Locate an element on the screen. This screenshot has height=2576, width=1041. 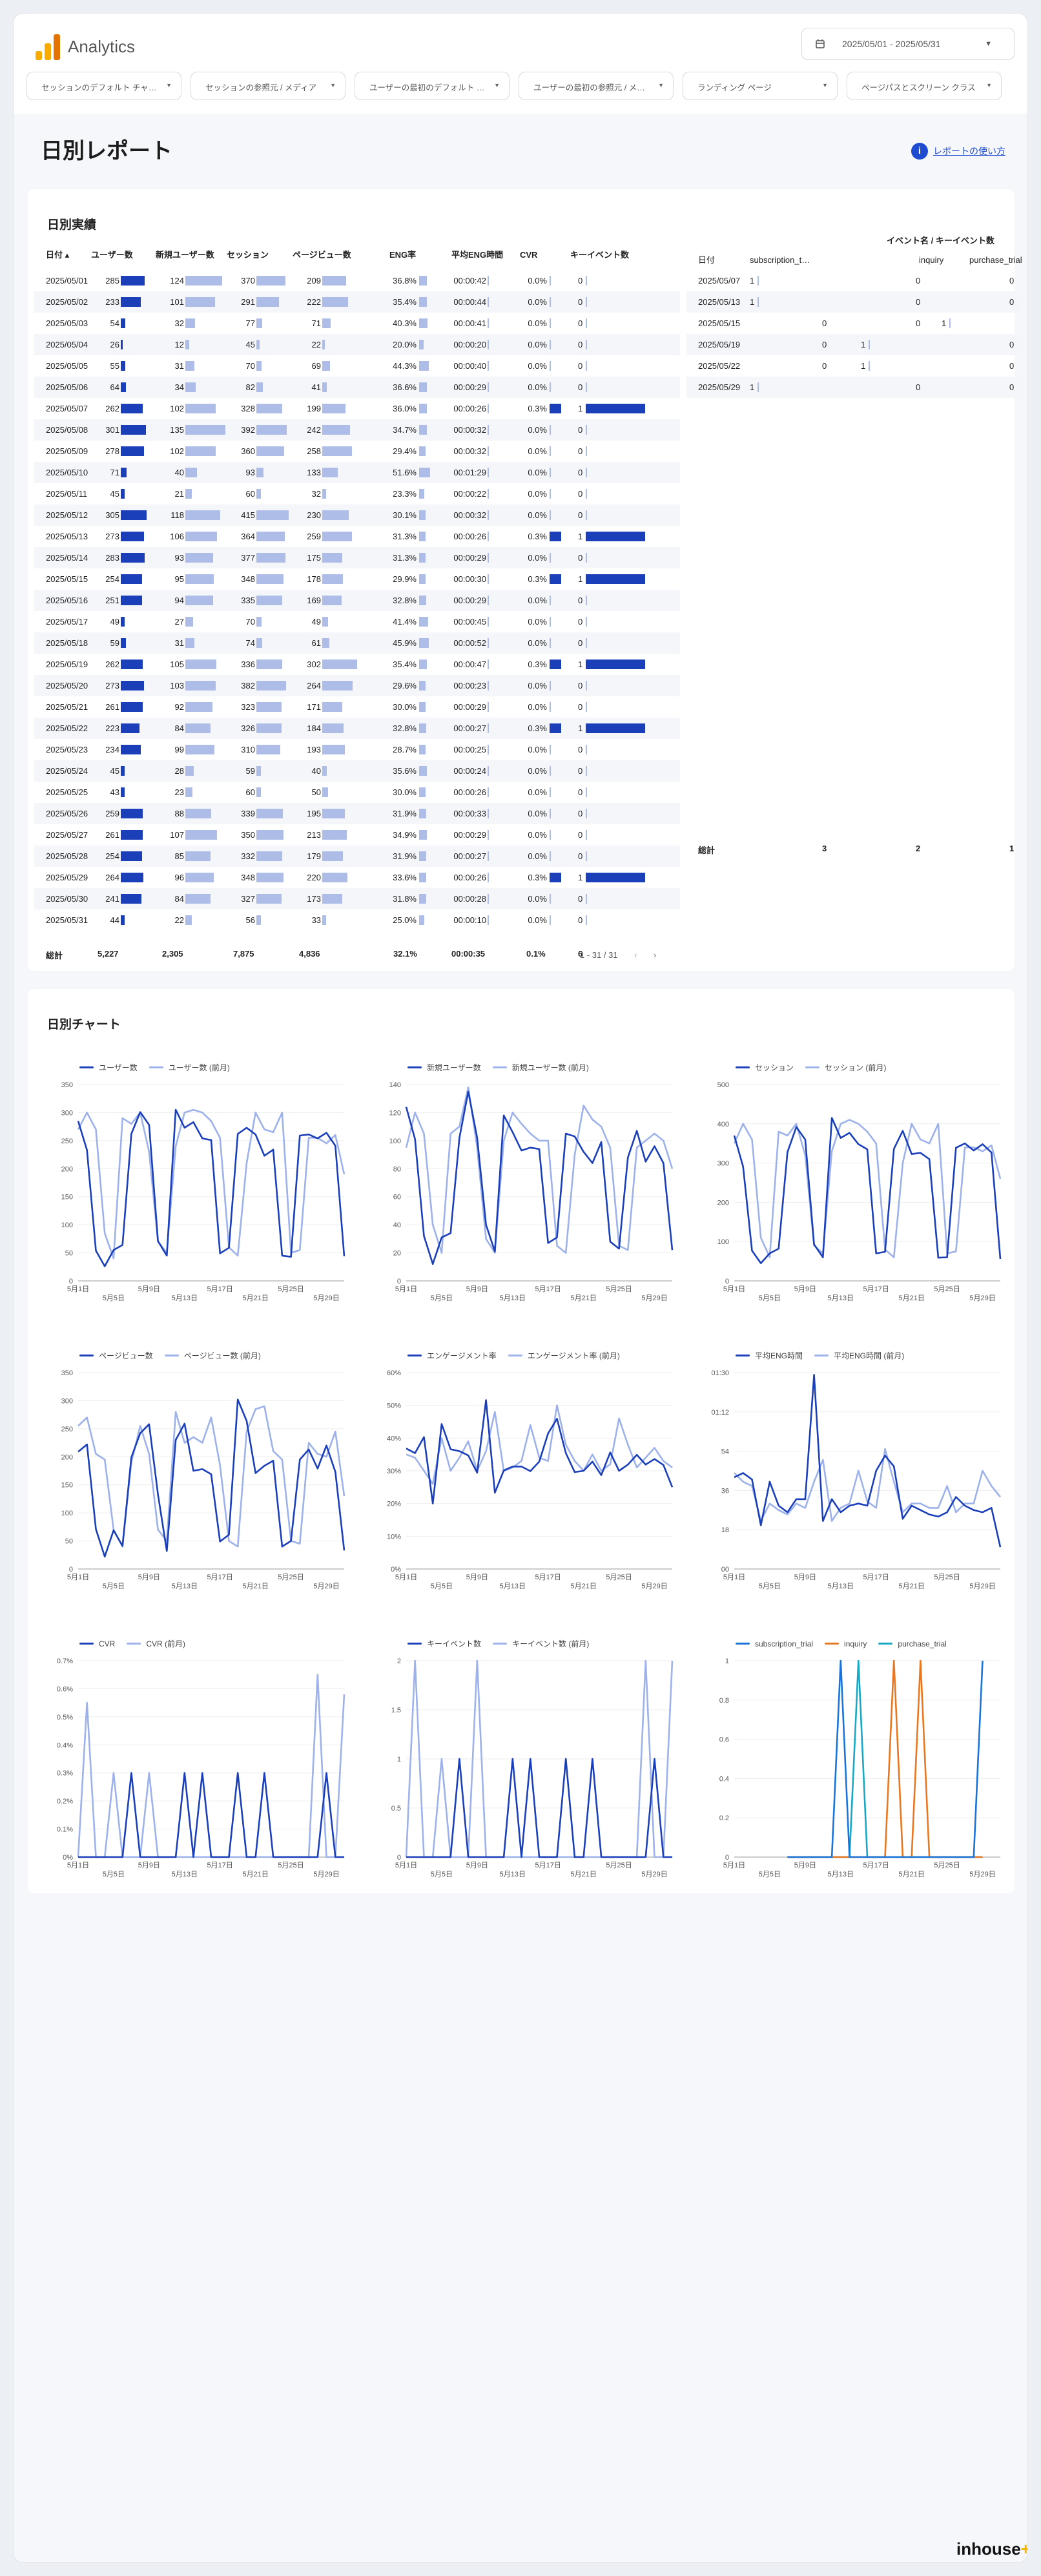
x-tick-label: 5月17日 is located at coordinates (548, 1865).